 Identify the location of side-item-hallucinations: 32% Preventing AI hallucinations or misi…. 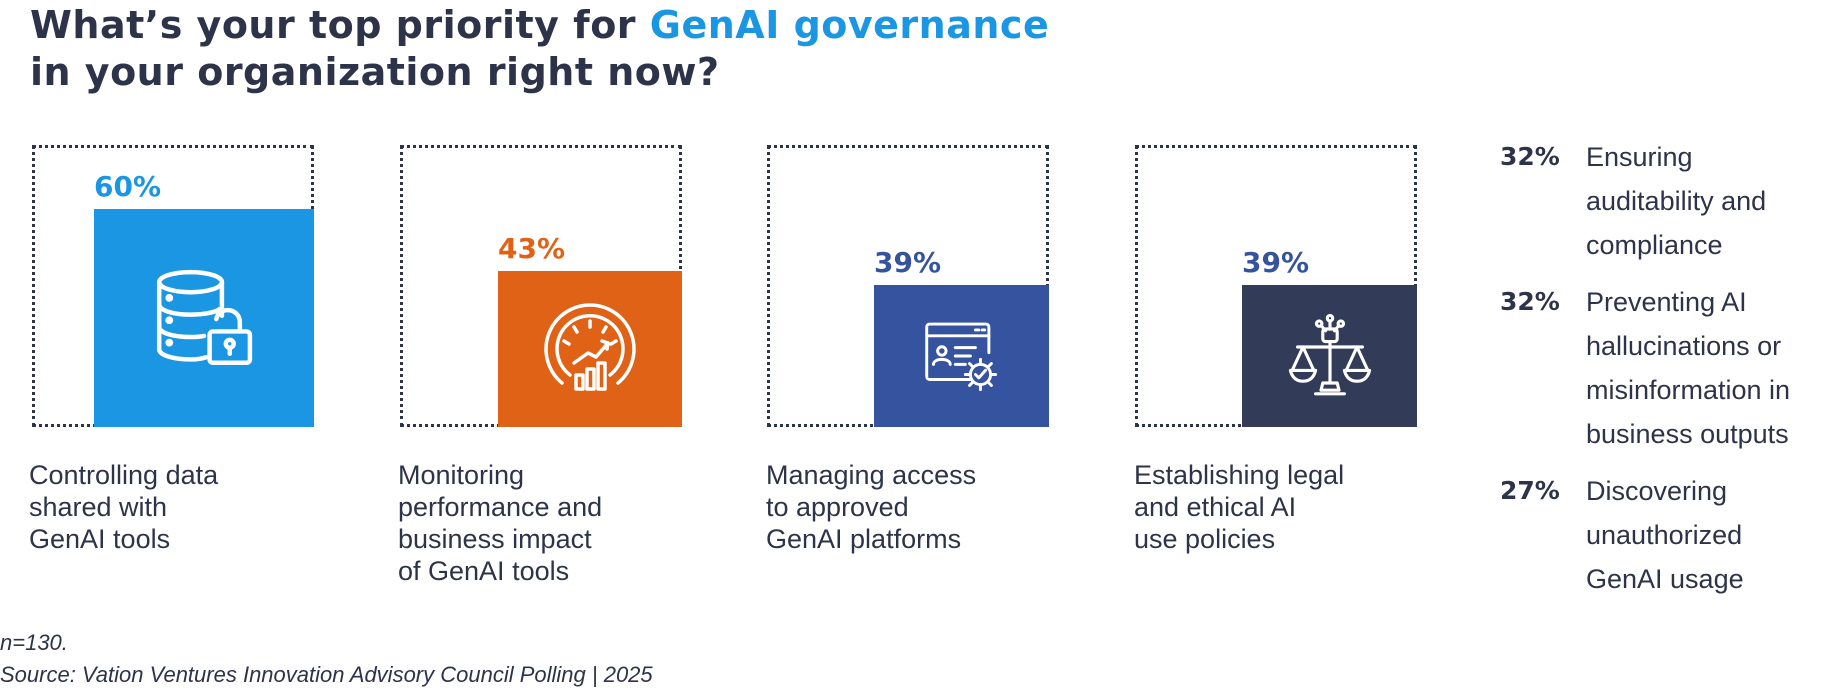
(1658, 368).